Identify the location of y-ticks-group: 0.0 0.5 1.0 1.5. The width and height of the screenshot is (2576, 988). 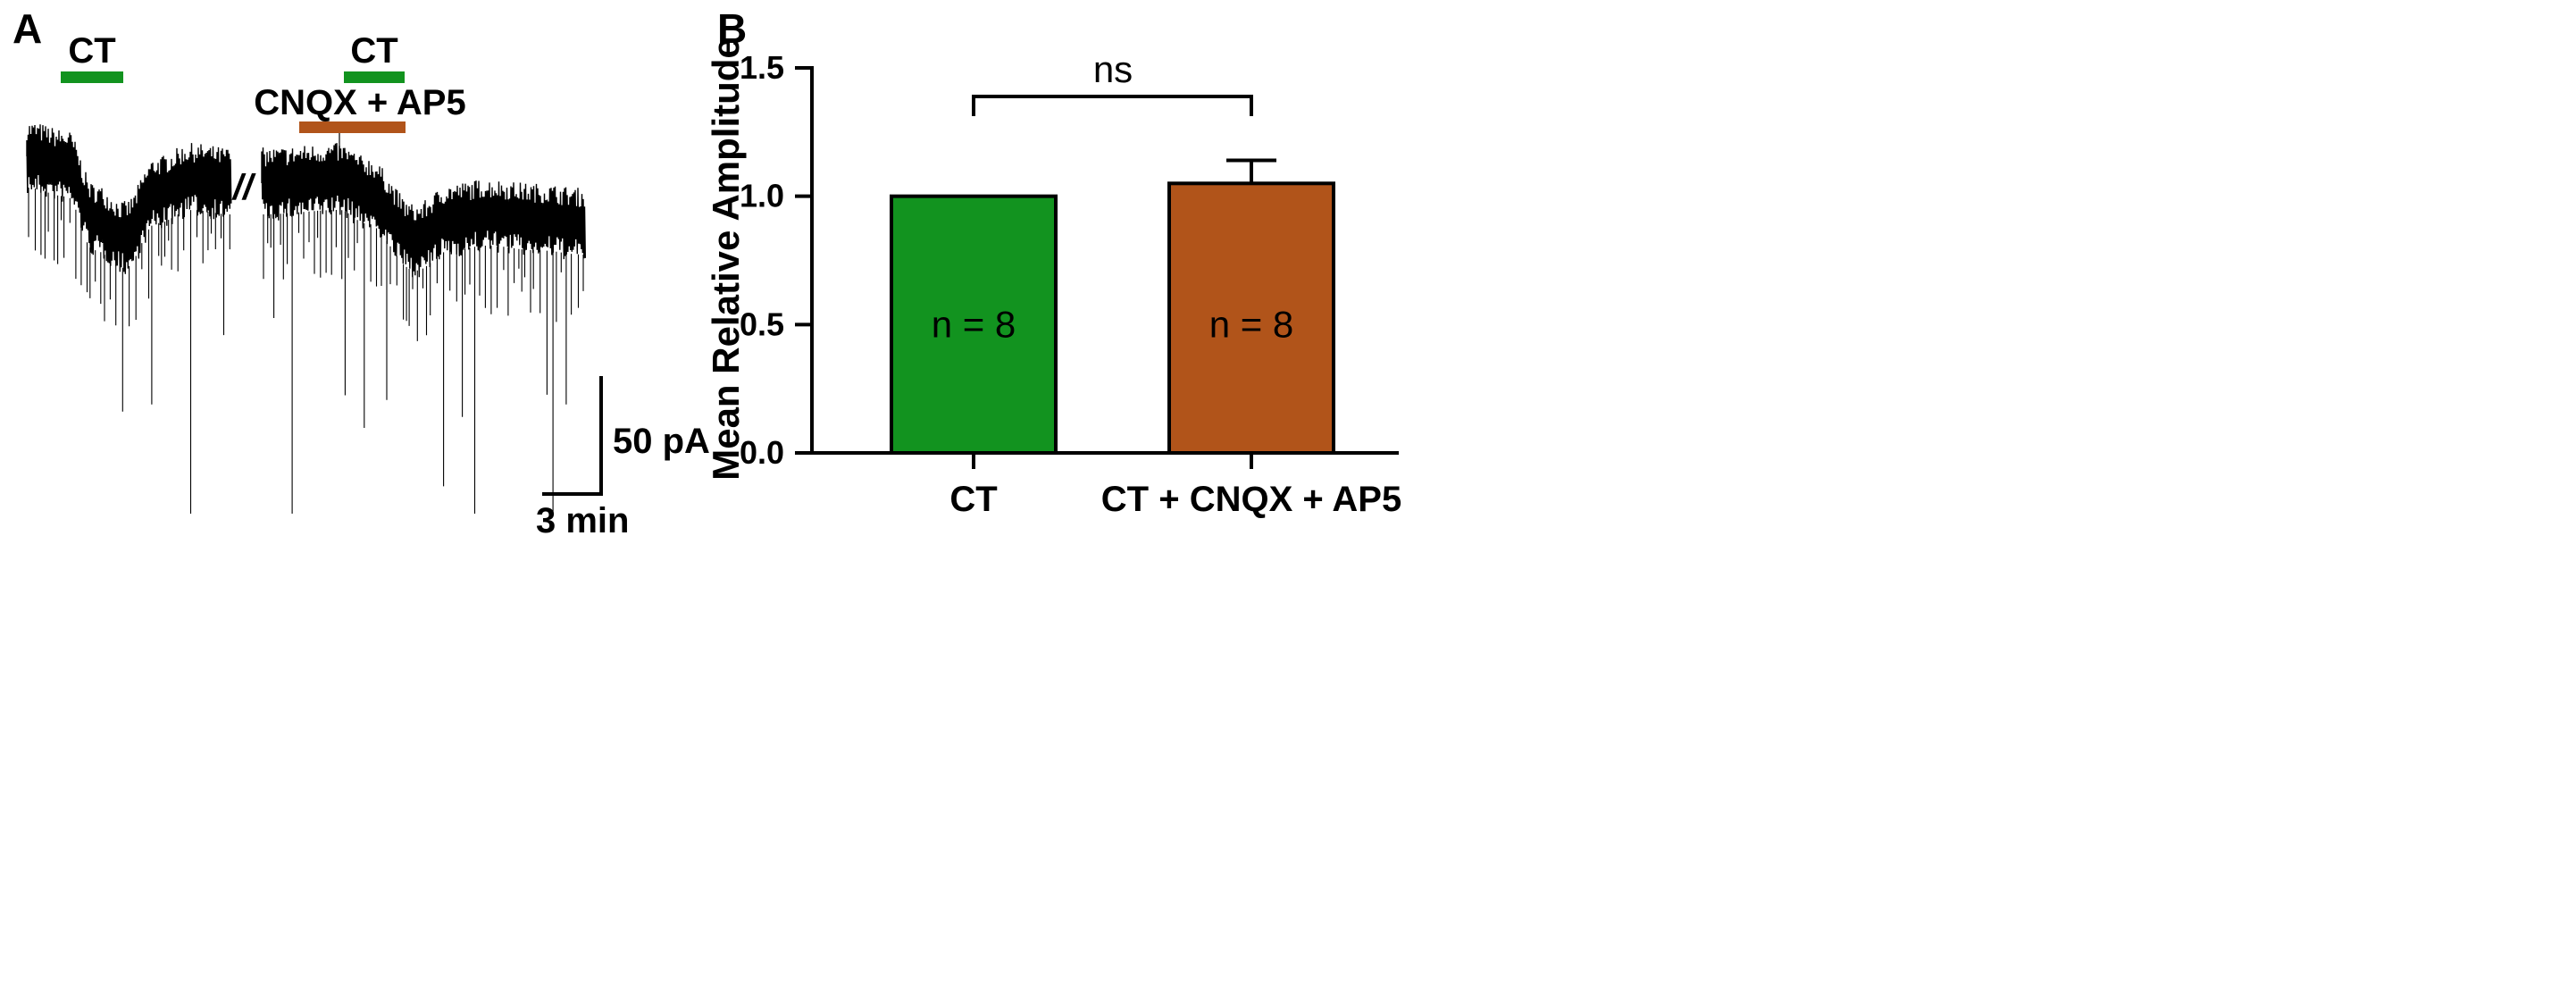
(776, 260).